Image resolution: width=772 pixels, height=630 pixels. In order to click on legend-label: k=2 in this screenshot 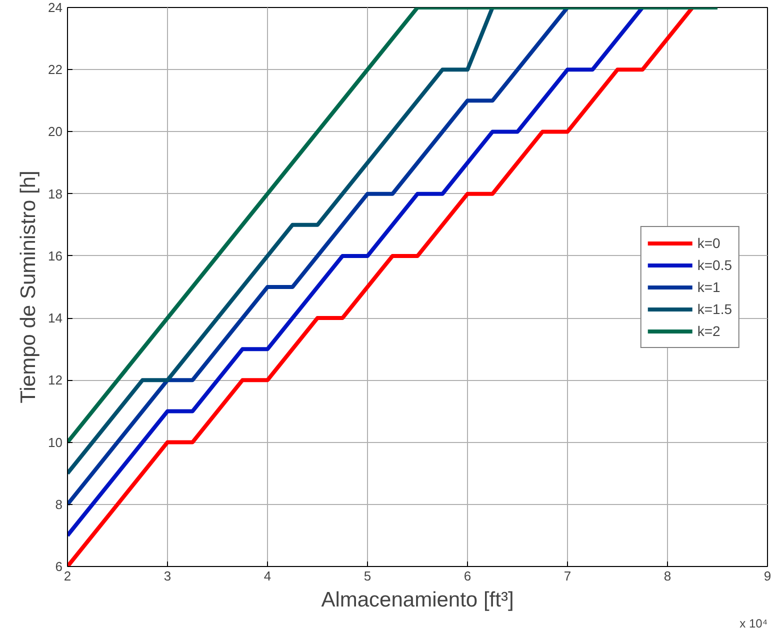, I will do `click(708, 330)`.